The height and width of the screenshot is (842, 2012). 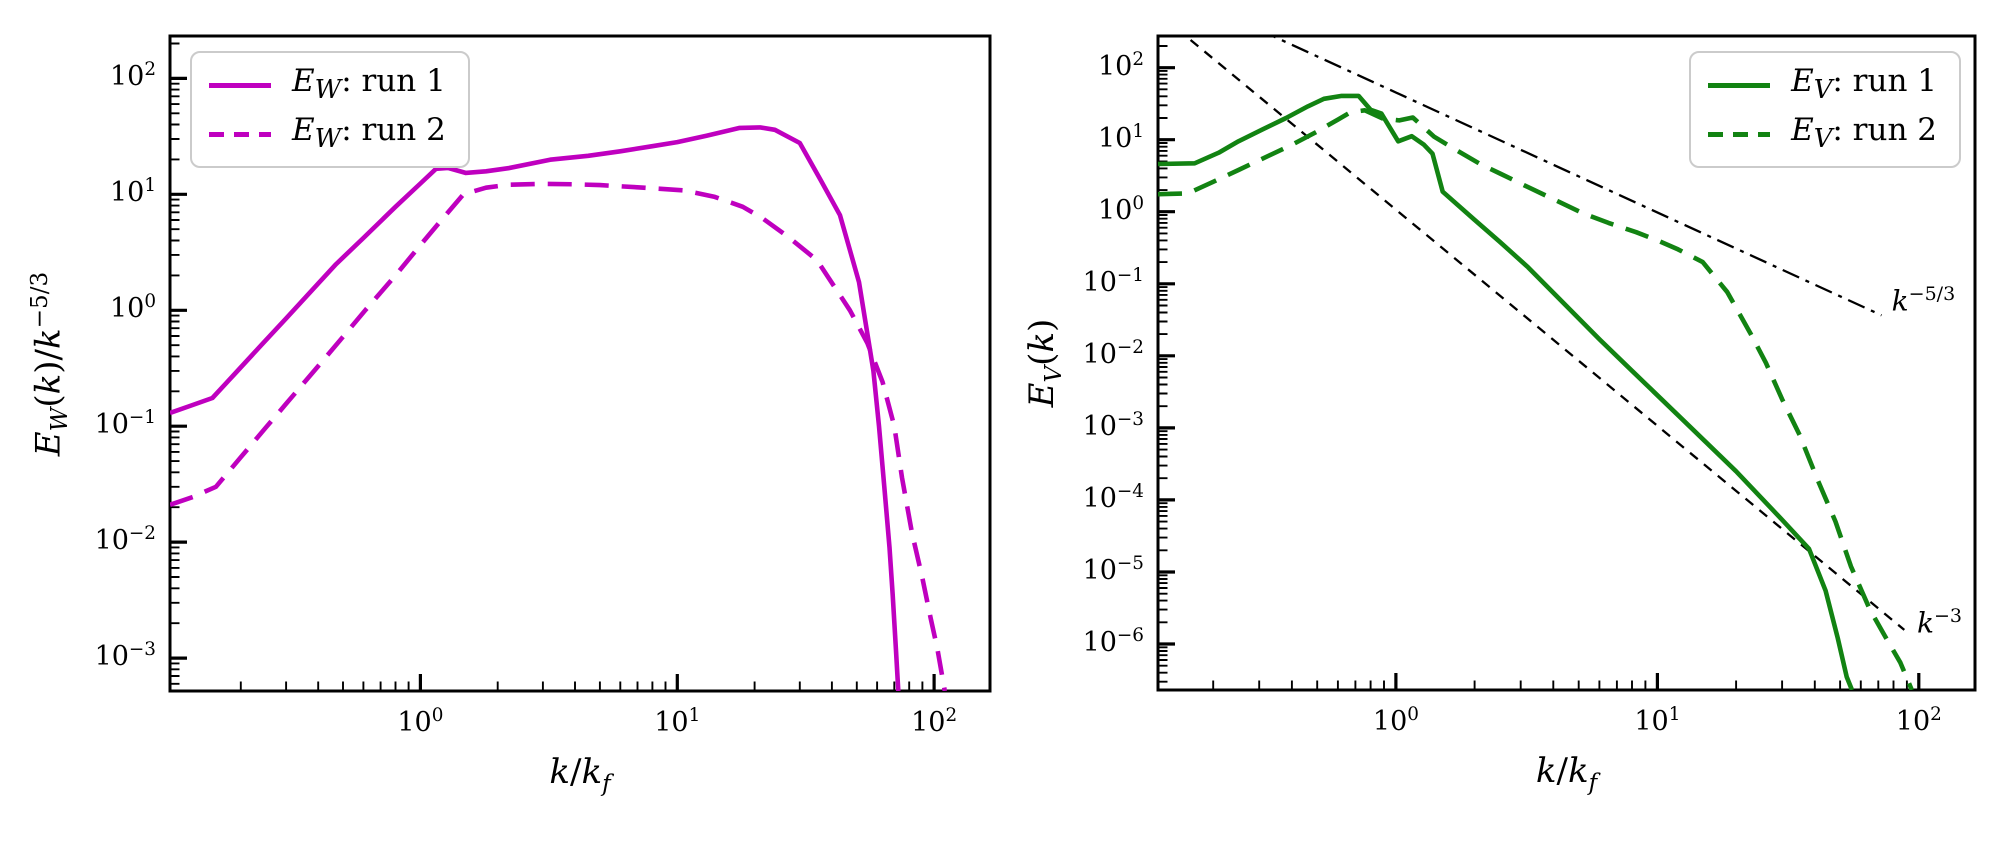 What do you see at coordinates (1113, 281) in the screenshot?
I see `right-y-tick-label: 10⁻¹` at bounding box center [1113, 281].